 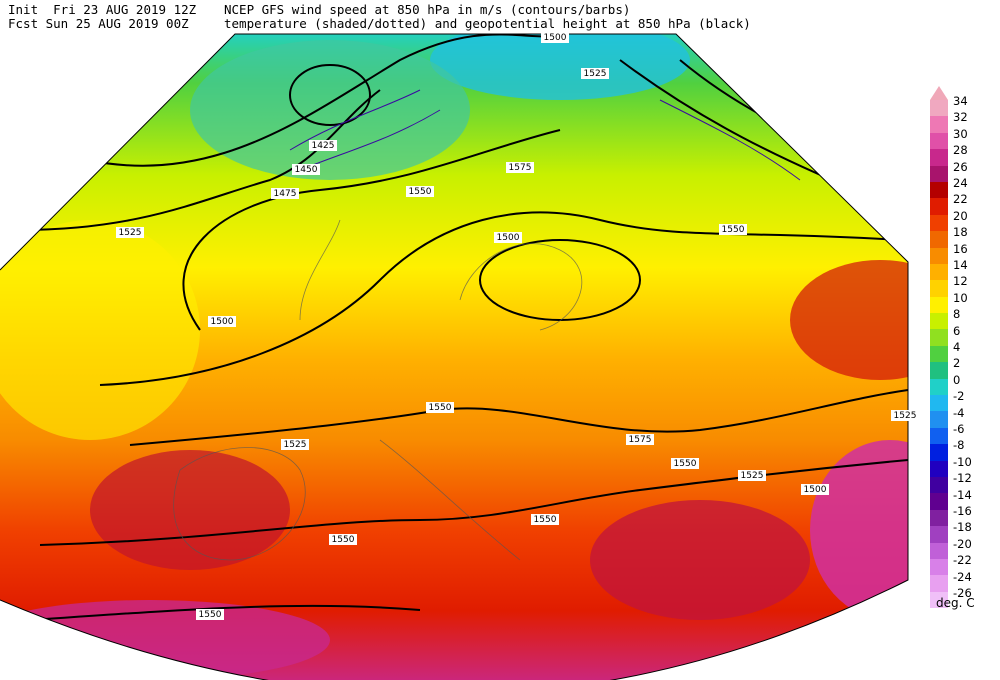 I want to click on colorbar-label: -24, so click(x=962, y=576).